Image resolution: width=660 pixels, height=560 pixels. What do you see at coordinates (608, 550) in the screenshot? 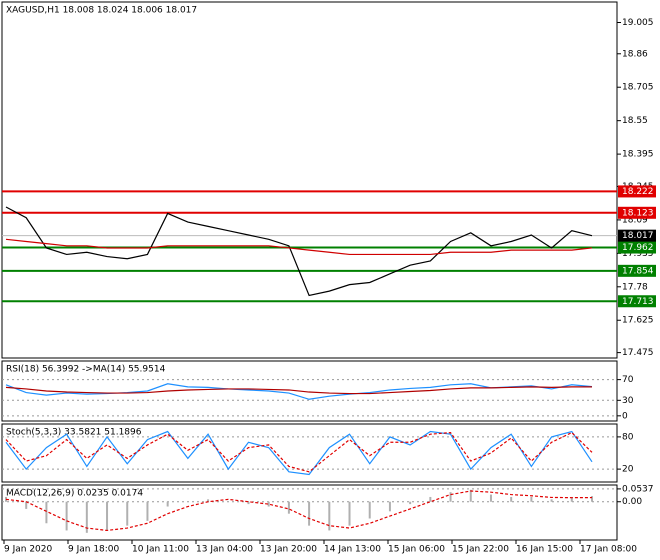
I see `x-tick-label: 17 Jan 08:00` at bounding box center [608, 550].